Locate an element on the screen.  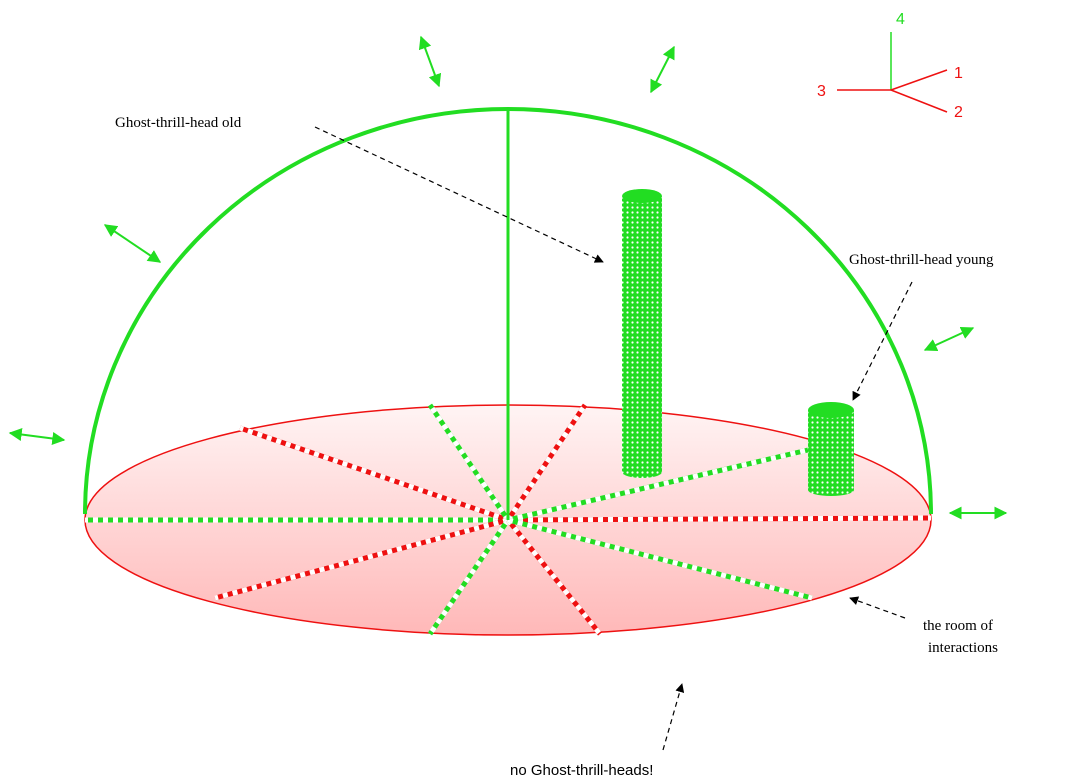
axis-label-1: 1 is located at coordinates (958, 73).